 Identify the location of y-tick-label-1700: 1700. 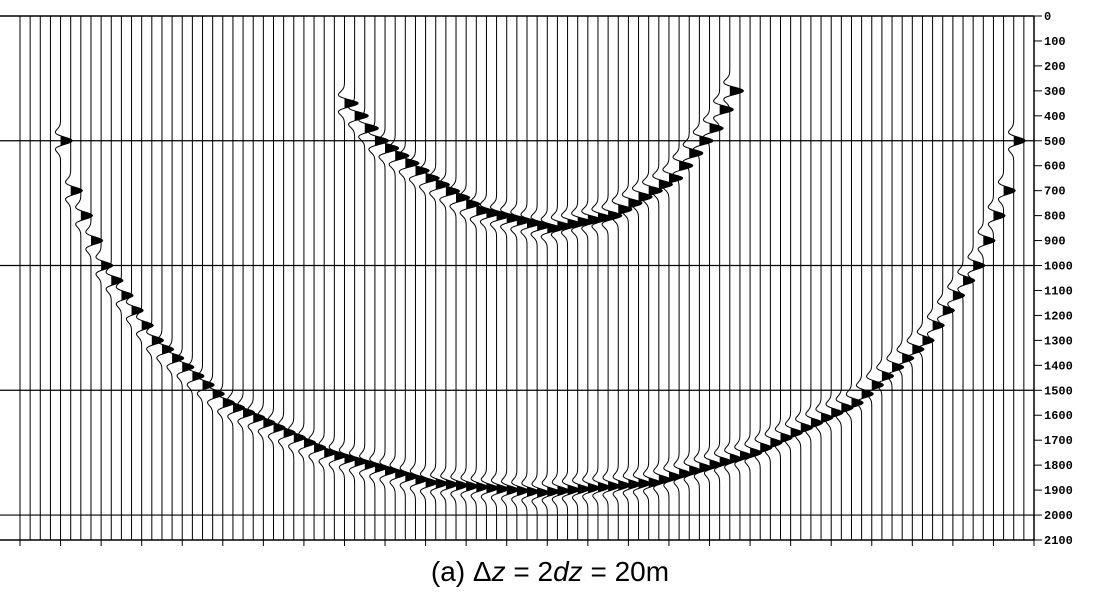
(1058, 441).